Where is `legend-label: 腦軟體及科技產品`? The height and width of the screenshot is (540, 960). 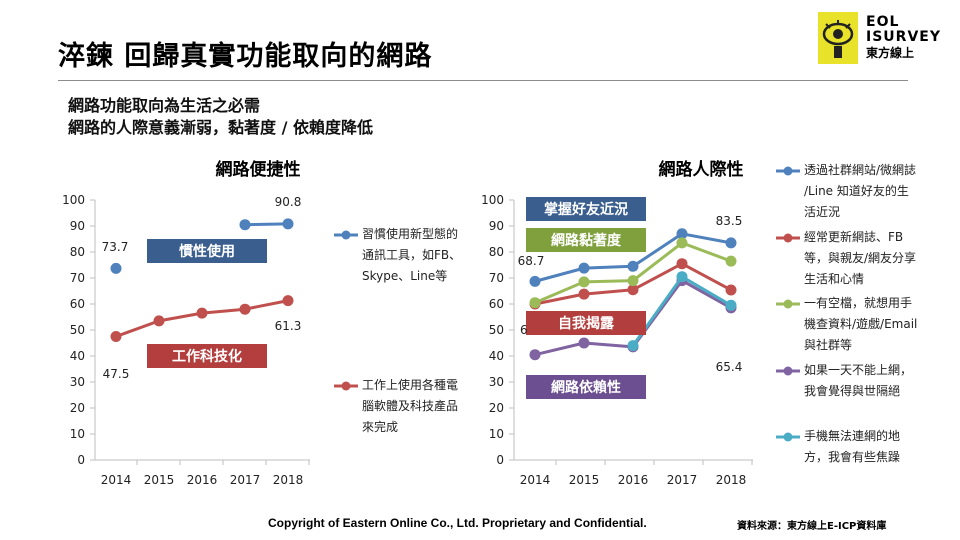 legend-label: 腦軟體及科技產品 is located at coordinates (410, 406).